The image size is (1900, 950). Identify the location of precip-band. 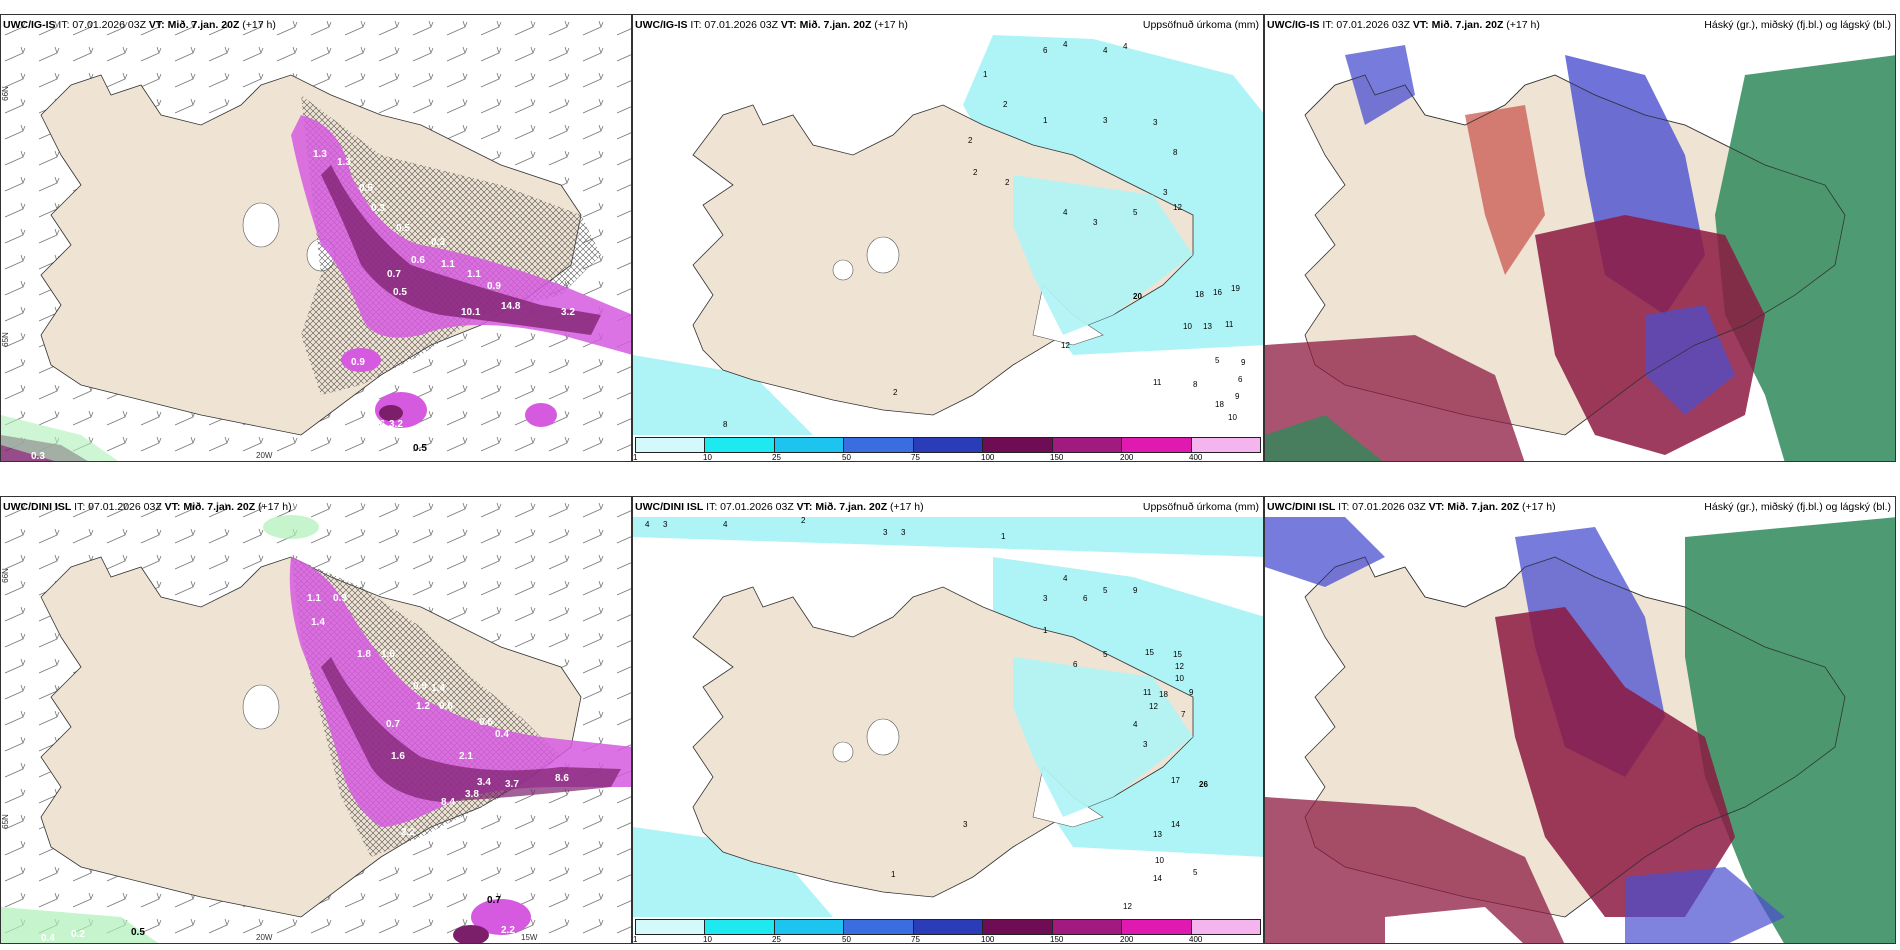
(316, 288).